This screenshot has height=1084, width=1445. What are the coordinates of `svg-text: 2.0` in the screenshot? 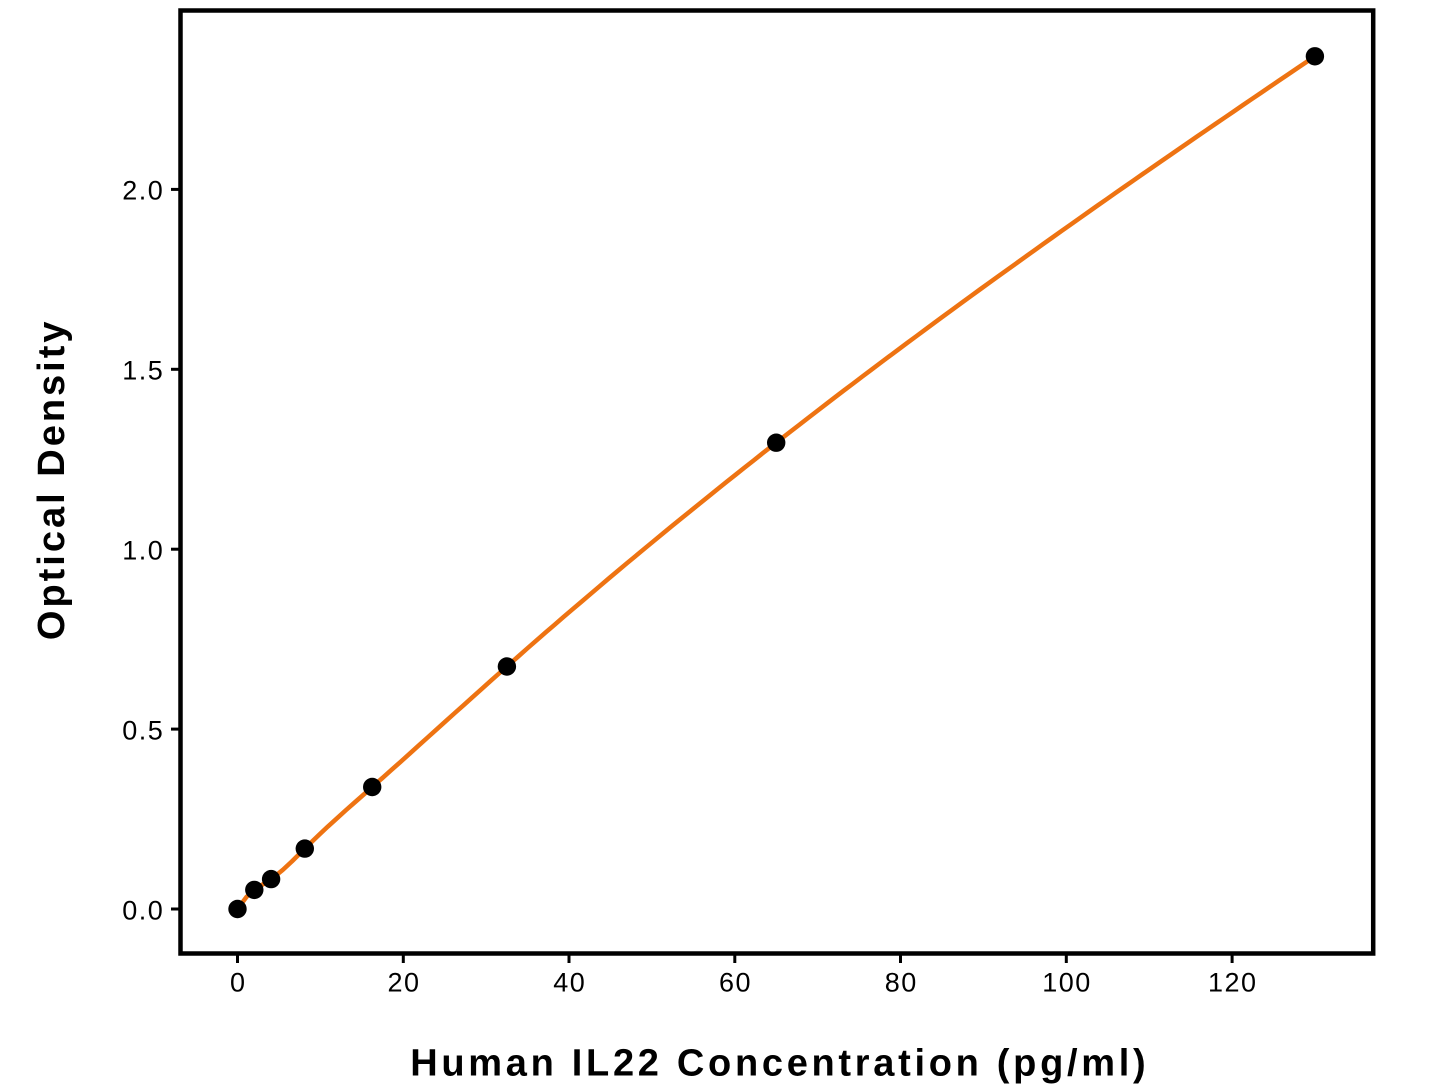 It's located at (143, 191).